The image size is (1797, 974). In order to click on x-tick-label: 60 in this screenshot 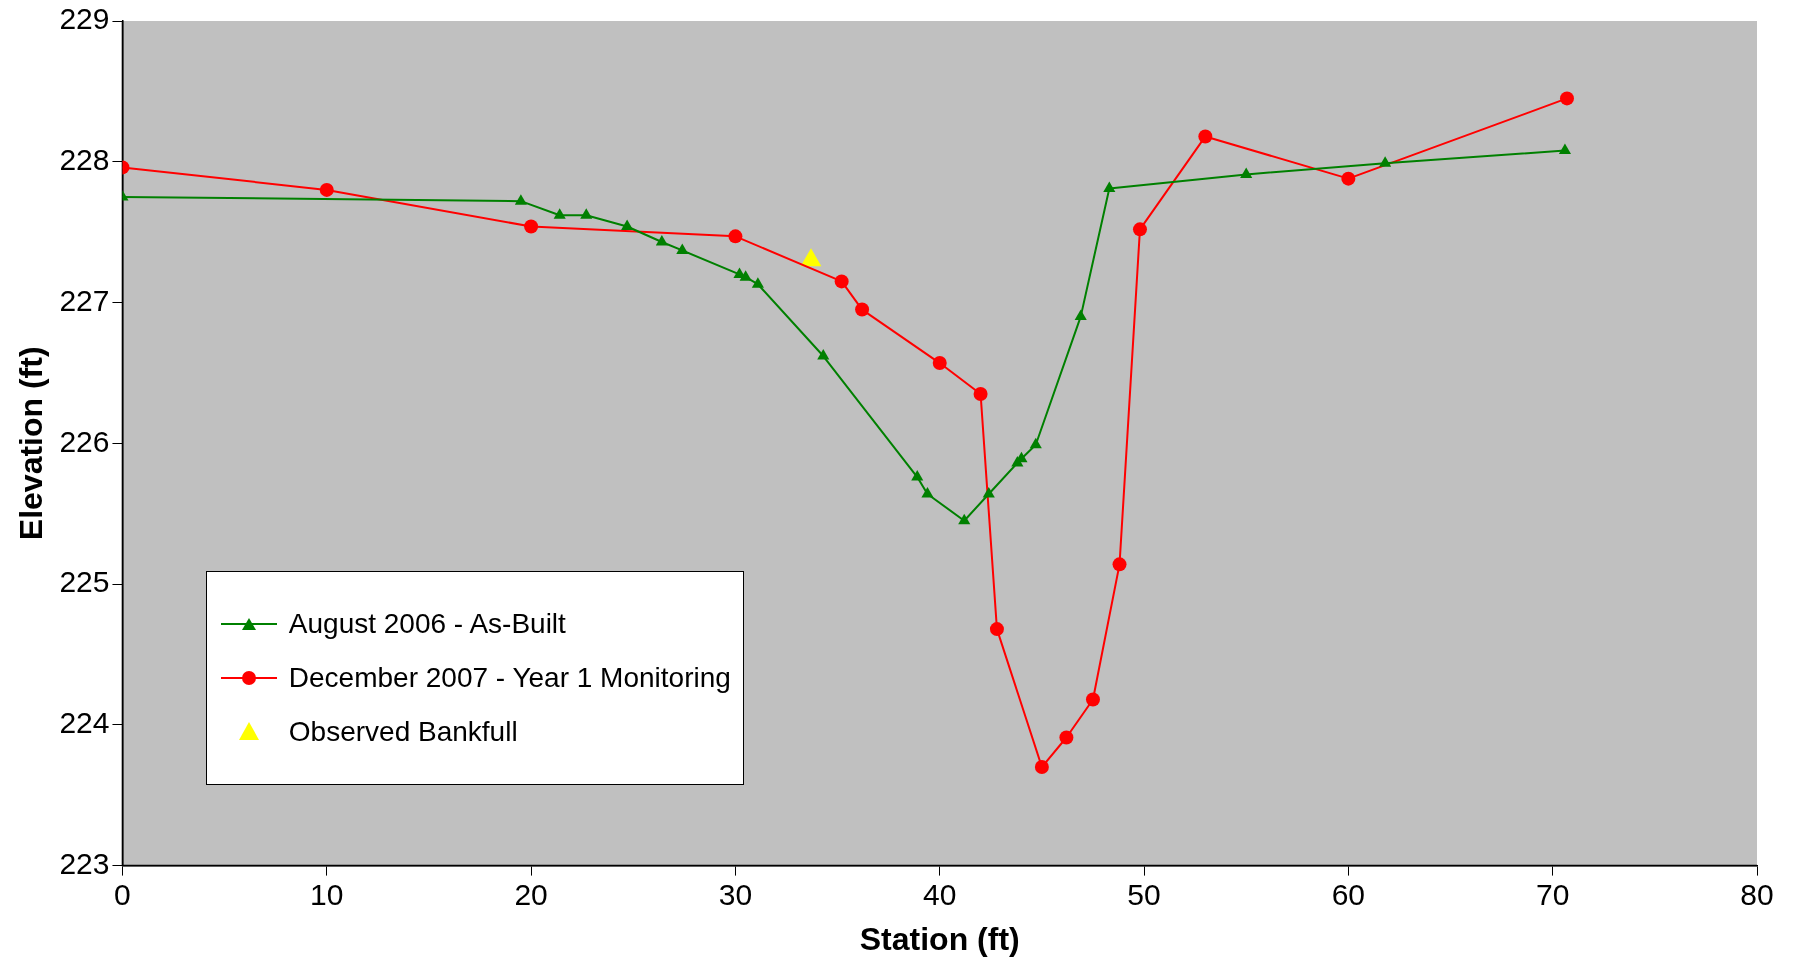, I will do `click(1348, 894)`.